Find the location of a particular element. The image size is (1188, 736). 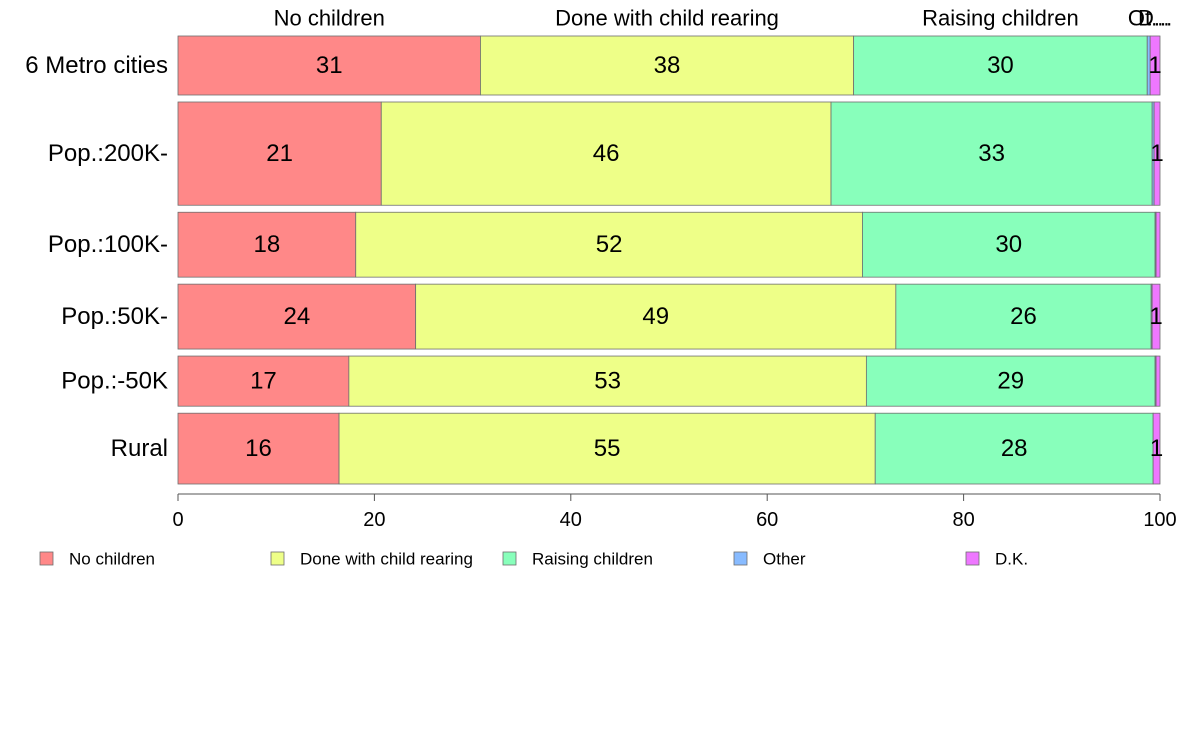

data-label: 21 is located at coordinates (279, 153).